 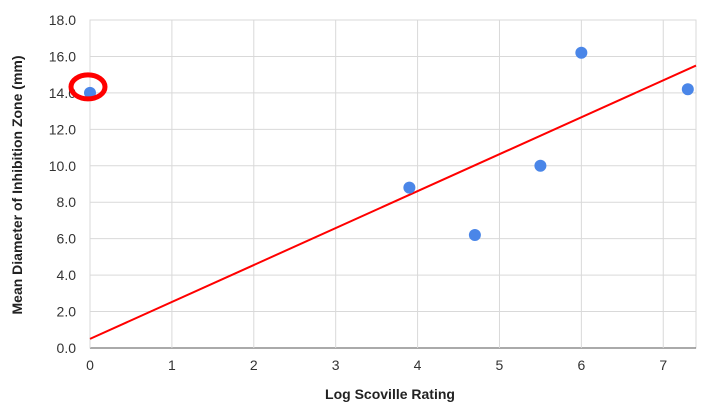 What do you see at coordinates (67, 275) in the screenshot?
I see `y-tick-label: 4.0` at bounding box center [67, 275].